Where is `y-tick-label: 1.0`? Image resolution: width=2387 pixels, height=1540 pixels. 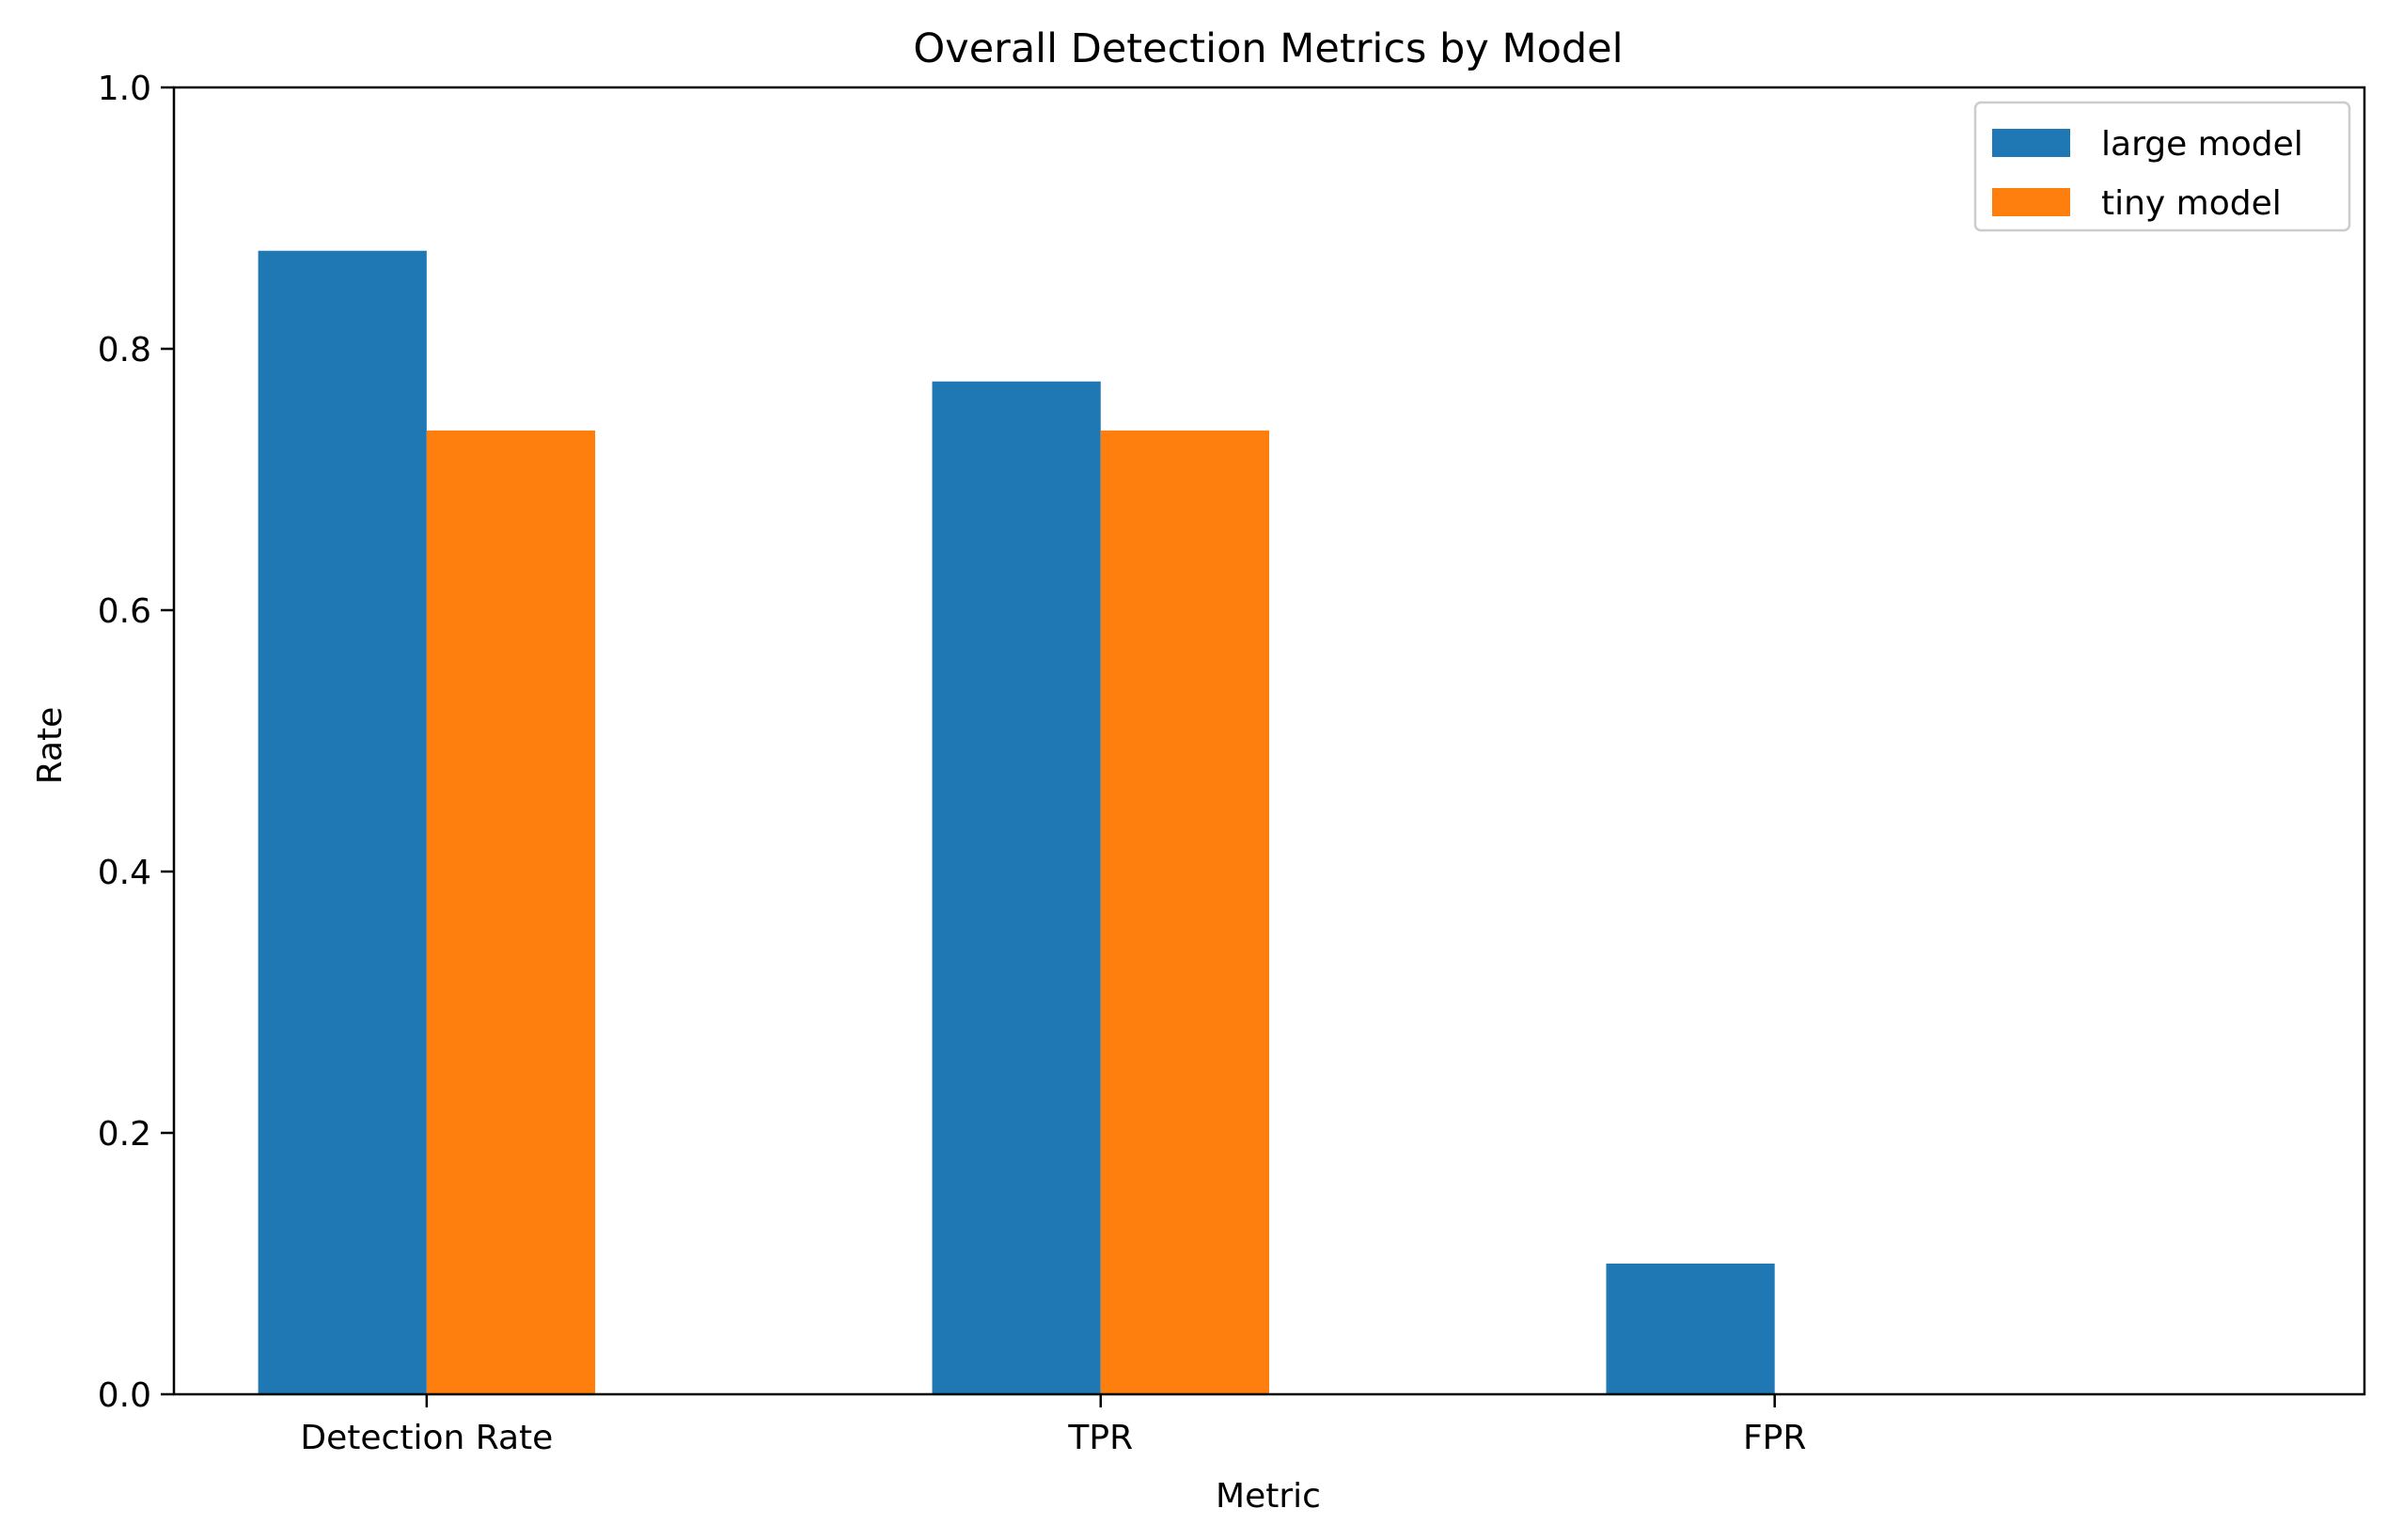
y-tick-label: 1.0 is located at coordinates (124, 89).